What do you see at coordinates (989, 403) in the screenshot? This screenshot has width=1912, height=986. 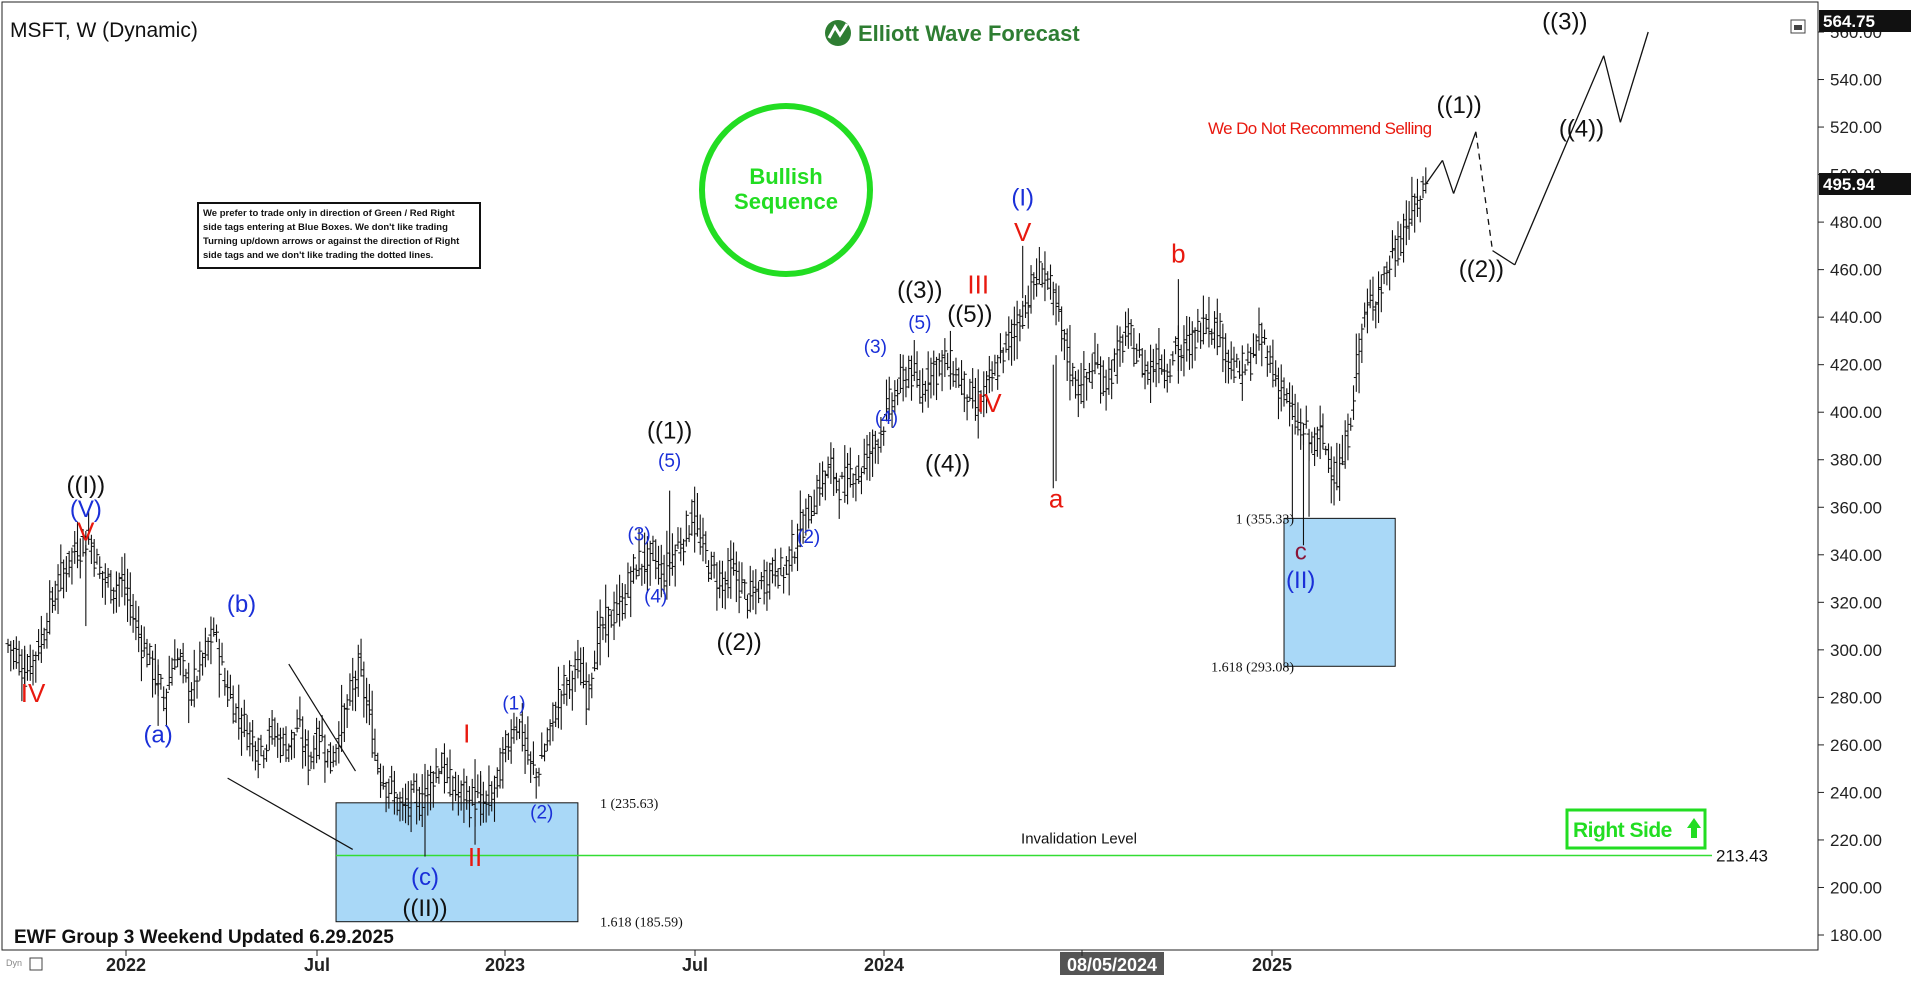 I see `wave-label: IV` at bounding box center [989, 403].